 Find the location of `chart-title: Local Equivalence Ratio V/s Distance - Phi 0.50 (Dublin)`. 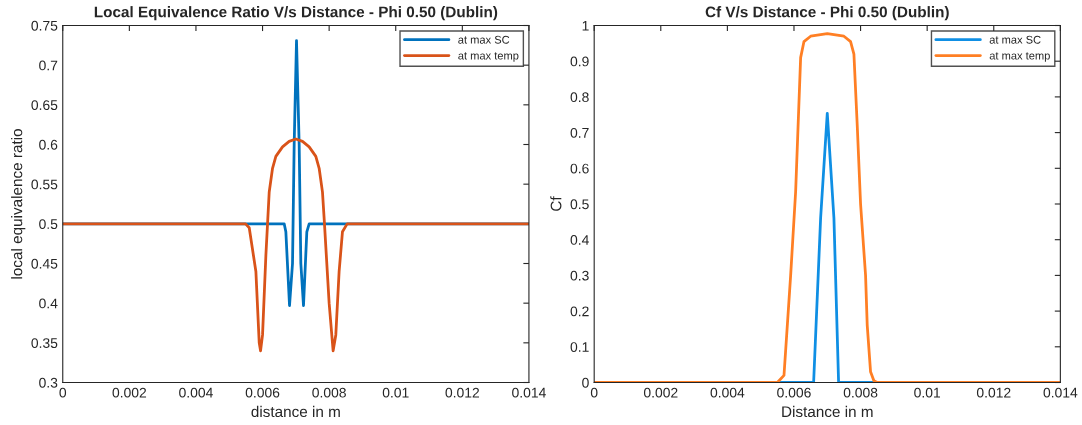

chart-title: Local Equivalence Ratio V/s Distance - Phi 0.50 (Dublin) is located at coordinates (296, 13).